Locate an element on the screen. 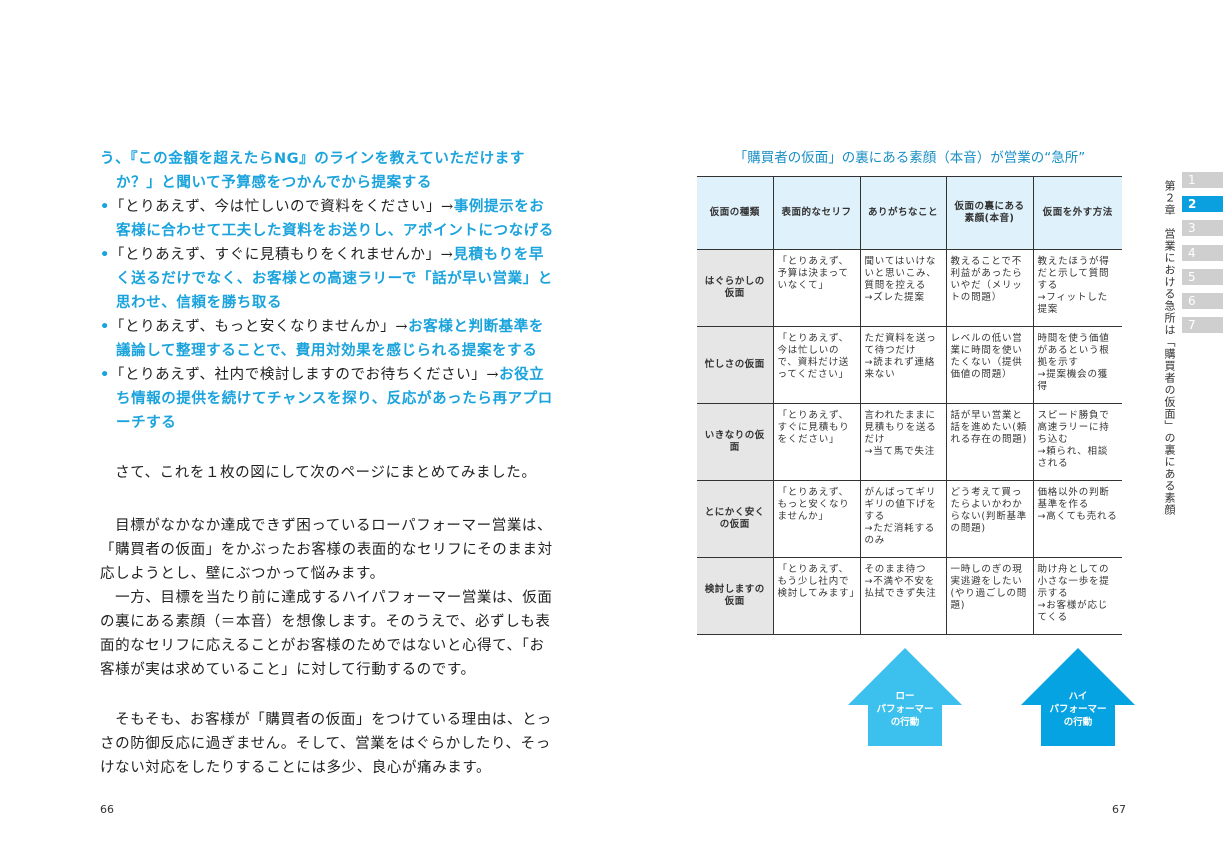 This screenshot has height=847, width=1223. table-cell: 「とりあえず、もっと安くなりませんか」 is located at coordinates (816, 519).